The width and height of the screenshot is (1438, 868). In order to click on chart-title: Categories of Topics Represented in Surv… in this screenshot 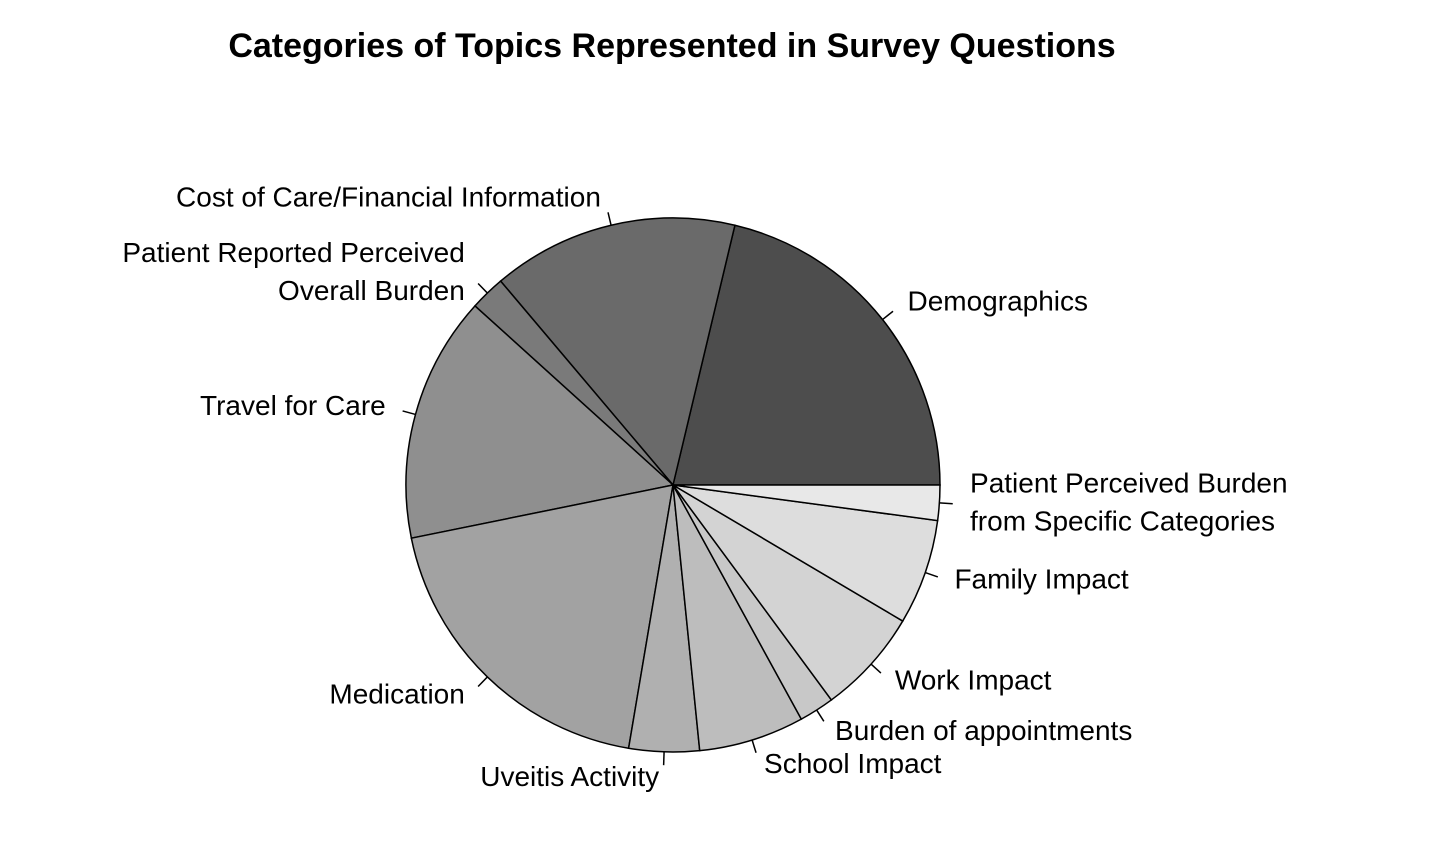, I will do `click(671, 46)`.